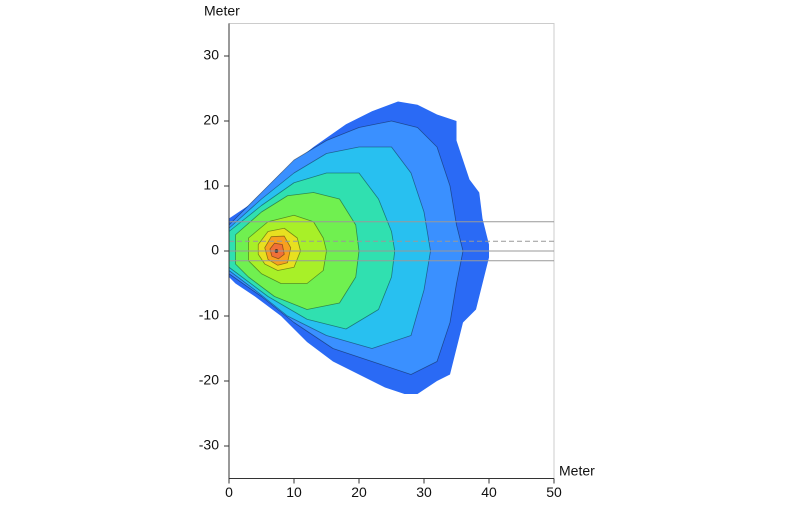  Describe the element at coordinates (424, 492) in the screenshot. I see `x-tick-label: 30` at that location.